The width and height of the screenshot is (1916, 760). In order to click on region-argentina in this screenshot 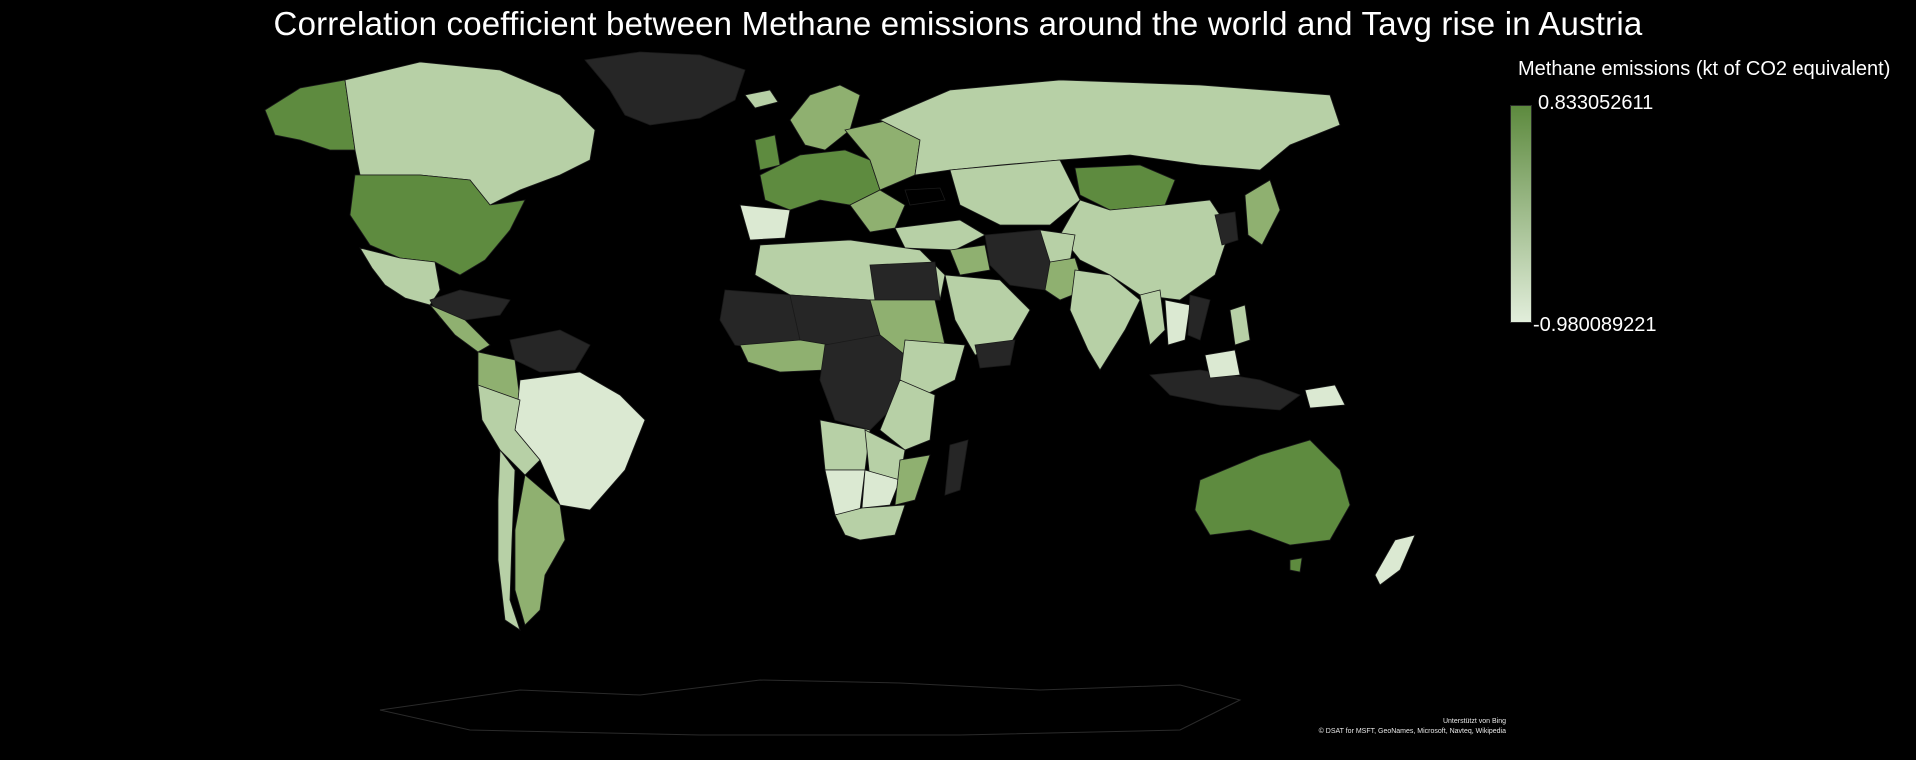, I will do `click(540, 550)`.